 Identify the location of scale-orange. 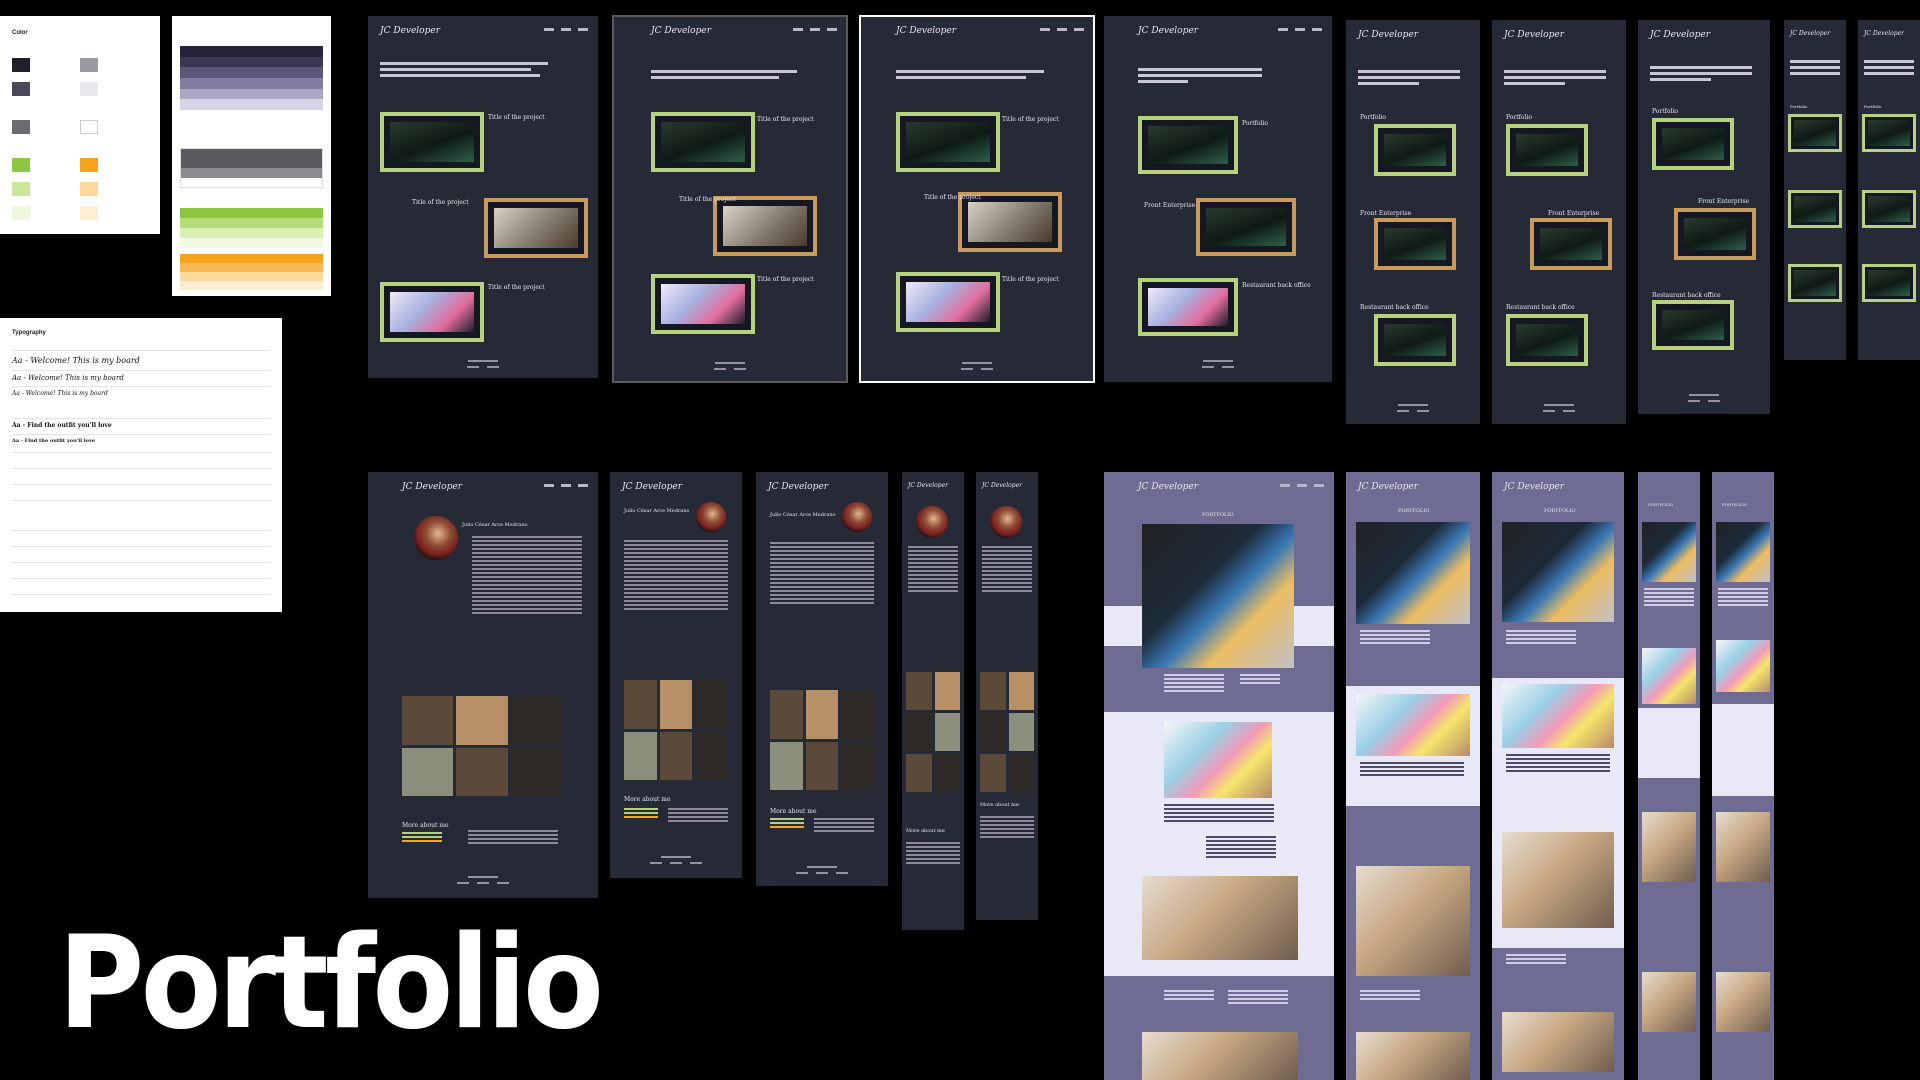
(251, 272).